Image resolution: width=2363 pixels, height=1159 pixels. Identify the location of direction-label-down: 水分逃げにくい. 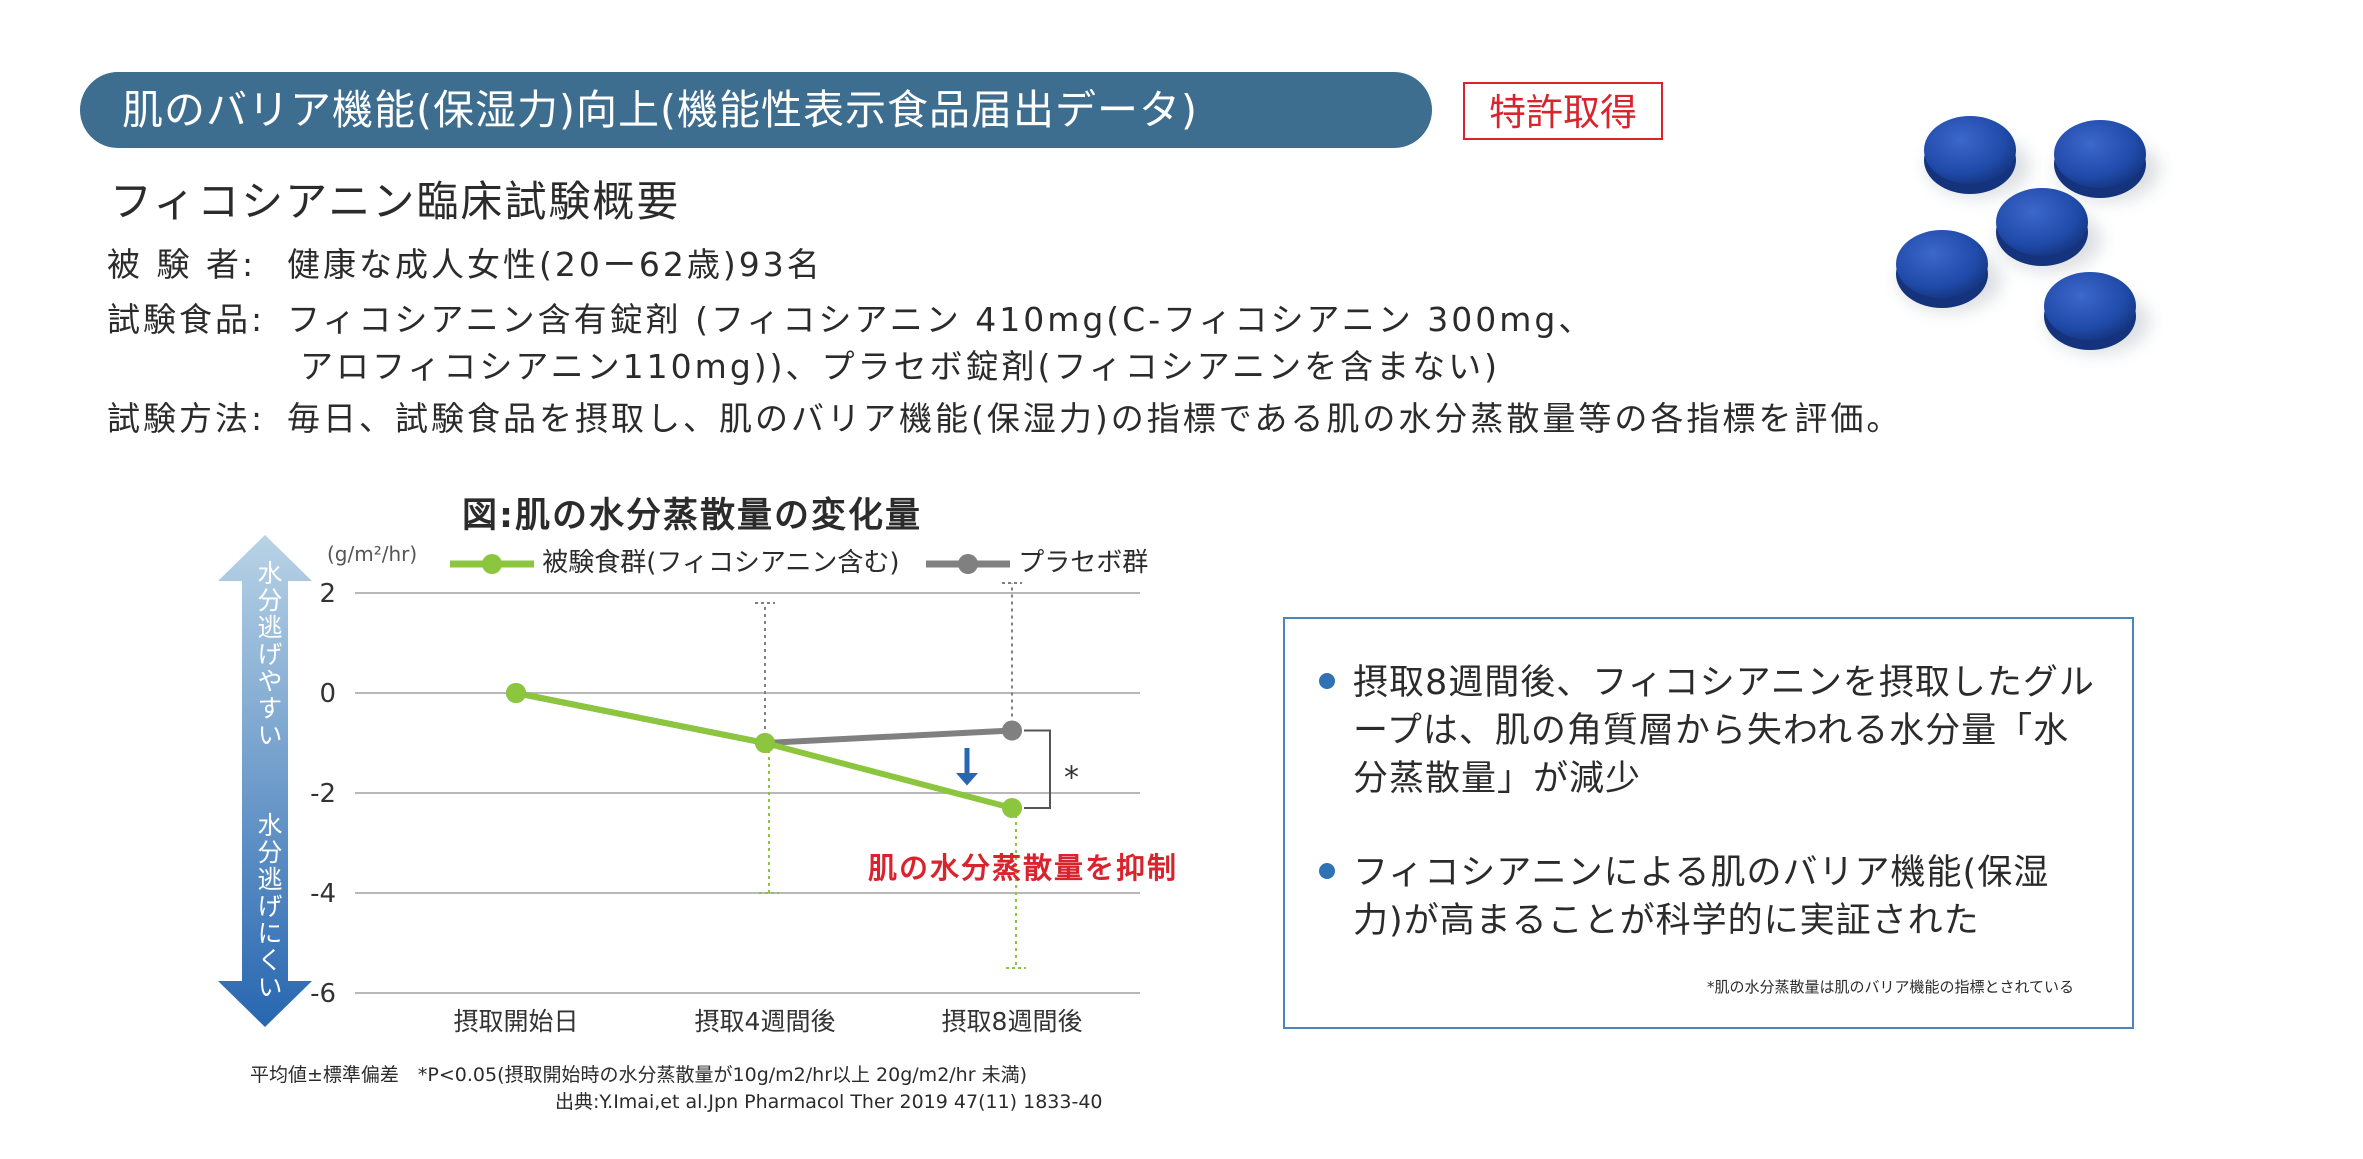
(268, 906).